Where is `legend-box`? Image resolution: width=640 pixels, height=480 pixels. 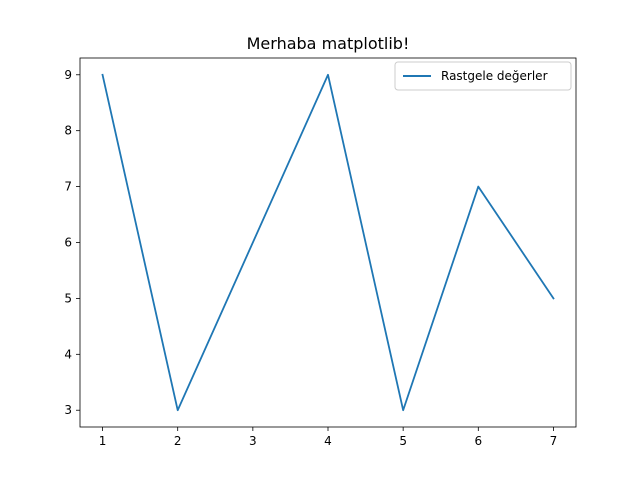
legend-box is located at coordinates (483, 76).